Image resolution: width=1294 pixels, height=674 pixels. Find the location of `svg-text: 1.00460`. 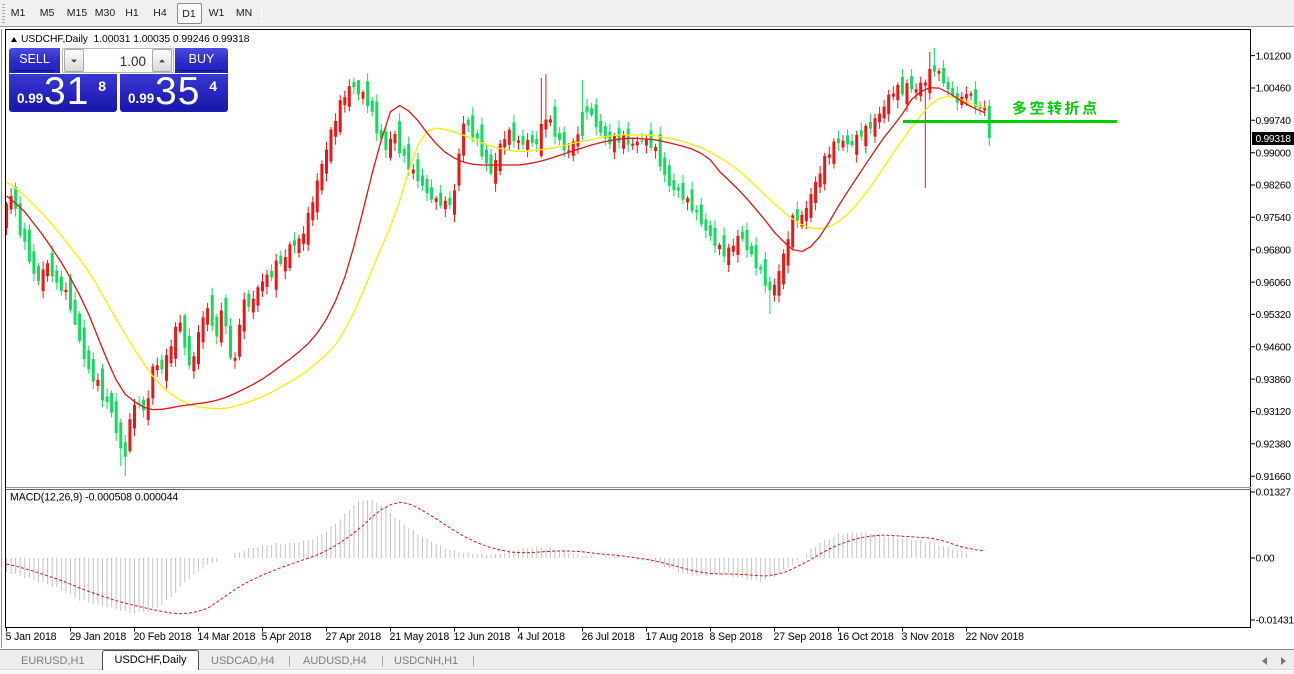

svg-text: 1.00460 is located at coordinates (1274, 89).